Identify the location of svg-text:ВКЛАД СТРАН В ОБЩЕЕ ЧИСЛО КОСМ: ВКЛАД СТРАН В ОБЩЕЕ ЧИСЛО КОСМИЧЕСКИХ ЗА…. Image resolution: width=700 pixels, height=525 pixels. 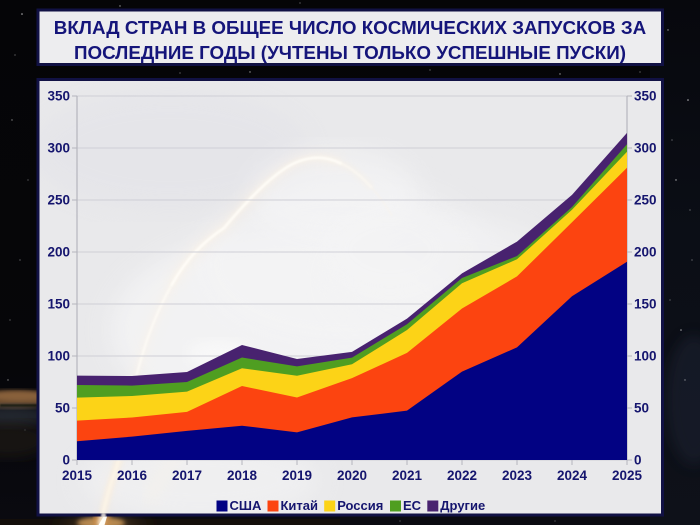
(350, 27).